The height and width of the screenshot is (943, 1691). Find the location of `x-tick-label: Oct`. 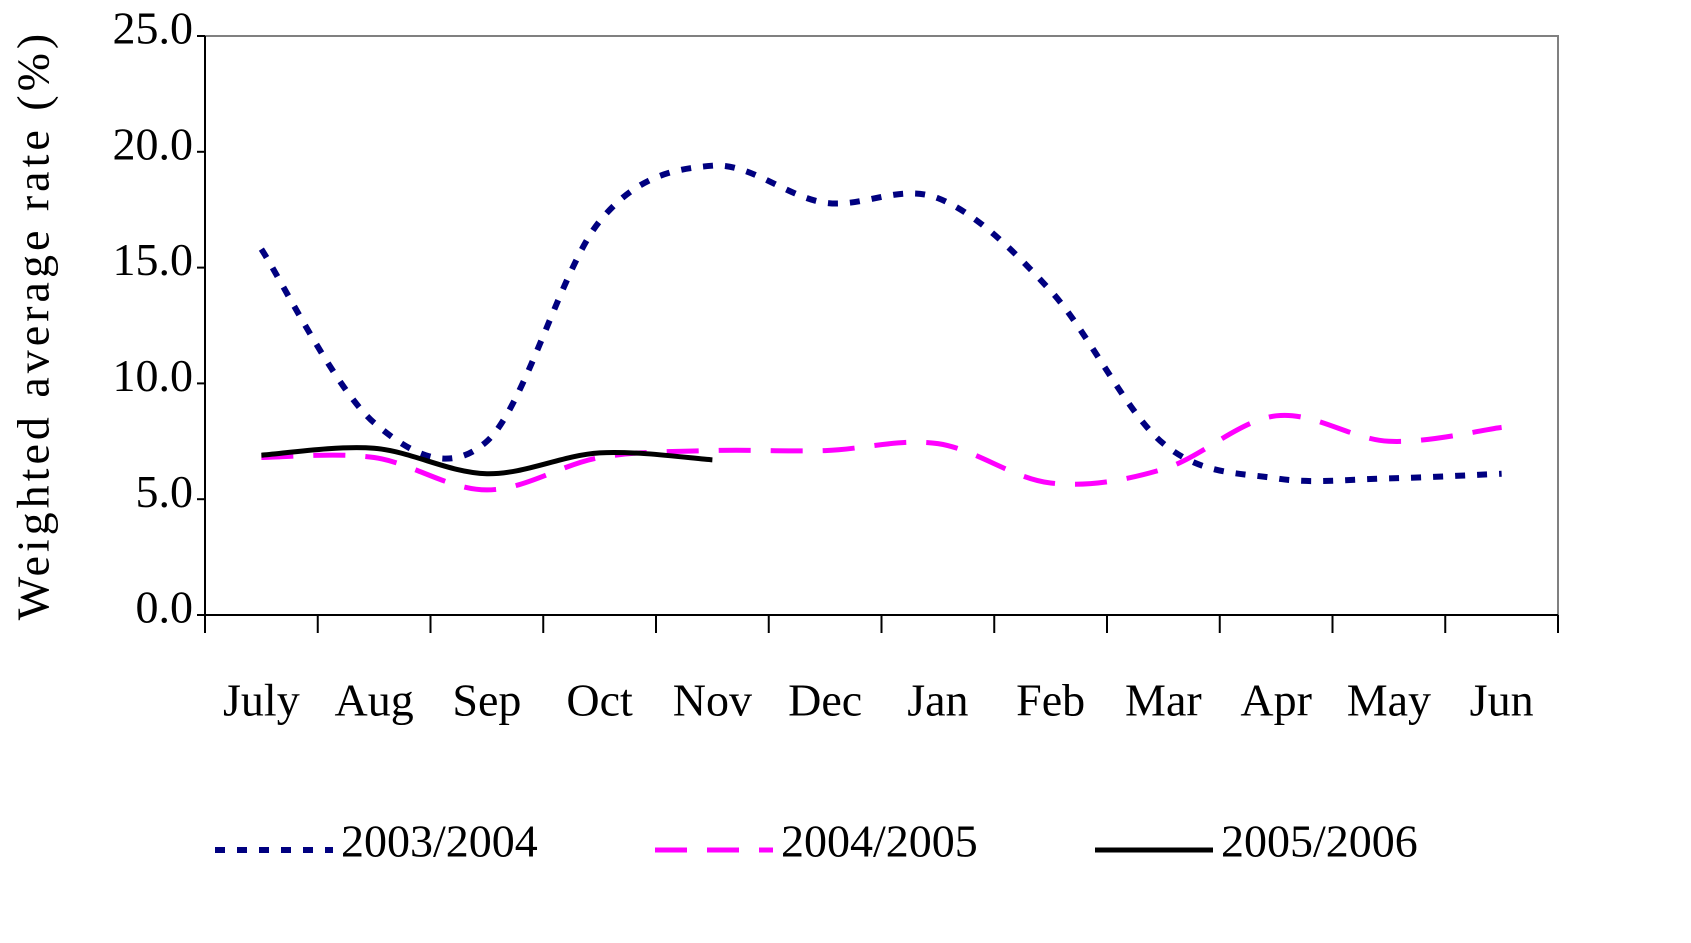

x-tick-label: Oct is located at coordinates (599, 700).